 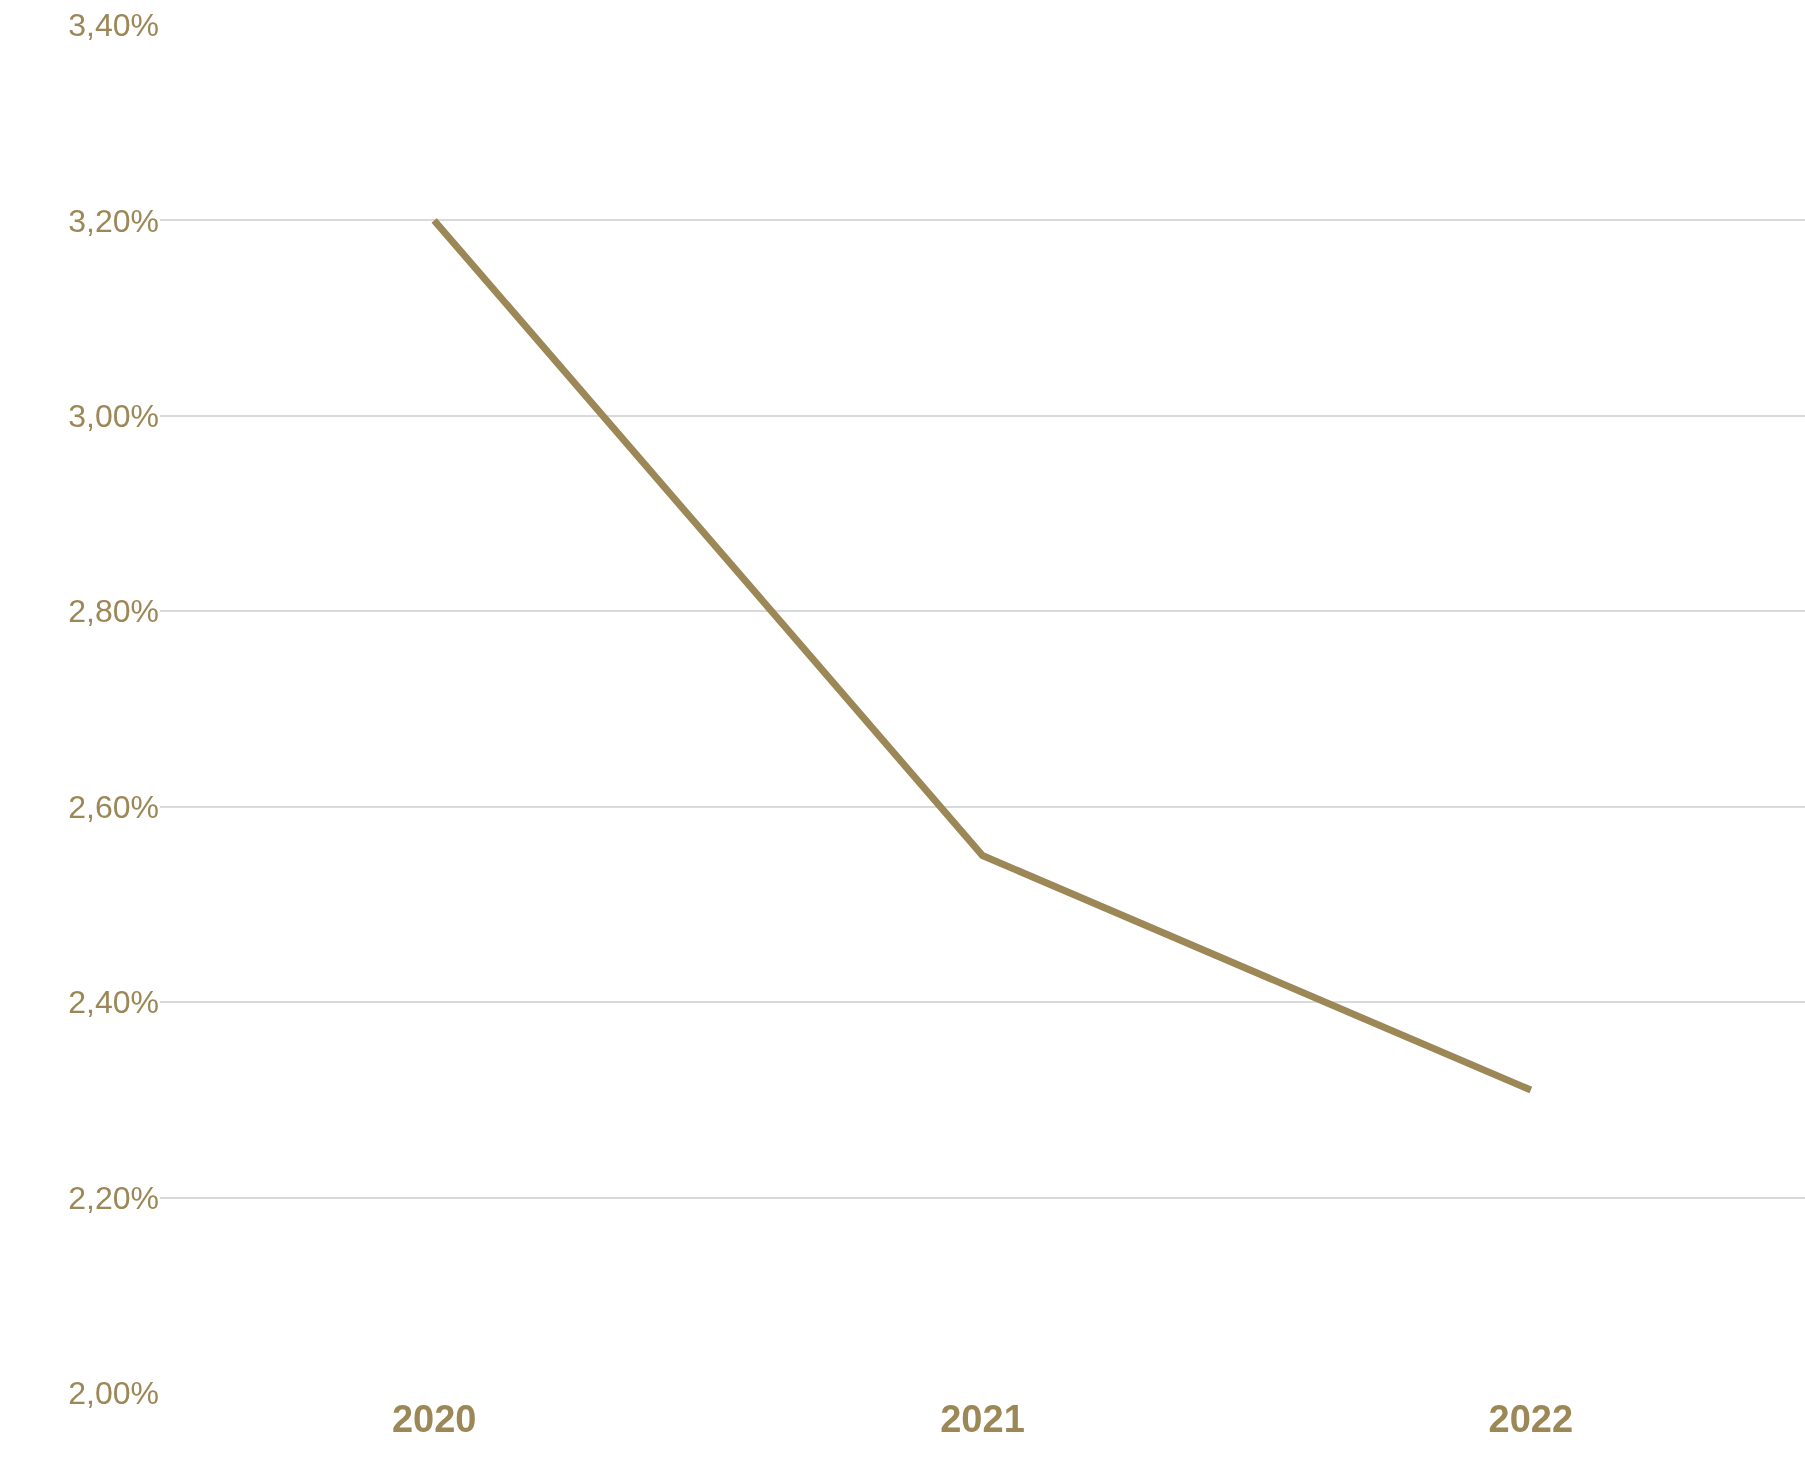 What do you see at coordinates (113, 1002) in the screenshot?
I see `y-tick-label: 2,40%` at bounding box center [113, 1002].